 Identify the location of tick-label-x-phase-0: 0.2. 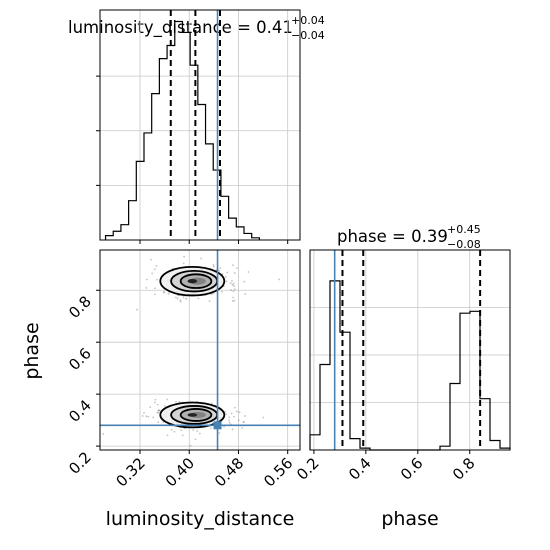
(308, 469).